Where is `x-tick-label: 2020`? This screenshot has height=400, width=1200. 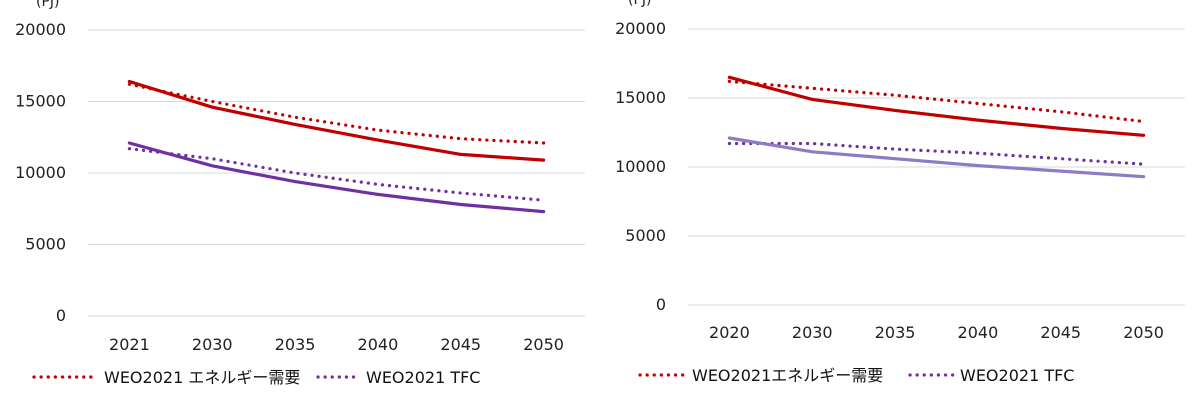
x-tick-label: 2020 is located at coordinates (729, 332).